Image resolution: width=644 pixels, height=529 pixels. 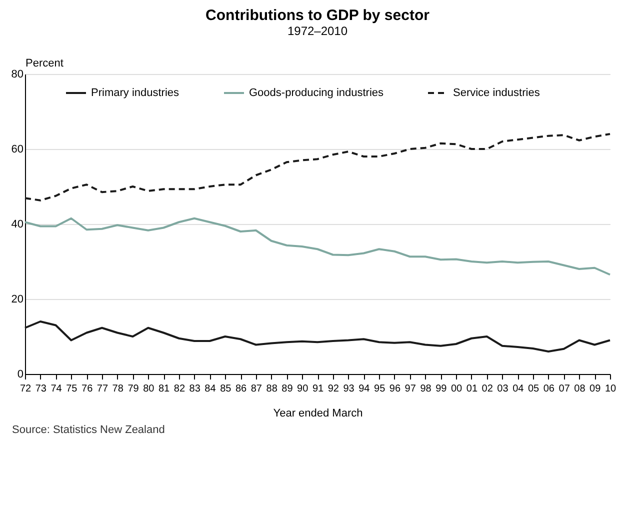 What do you see at coordinates (318, 15) in the screenshot?
I see `chart-title: Contributions to GDP by sector` at bounding box center [318, 15].